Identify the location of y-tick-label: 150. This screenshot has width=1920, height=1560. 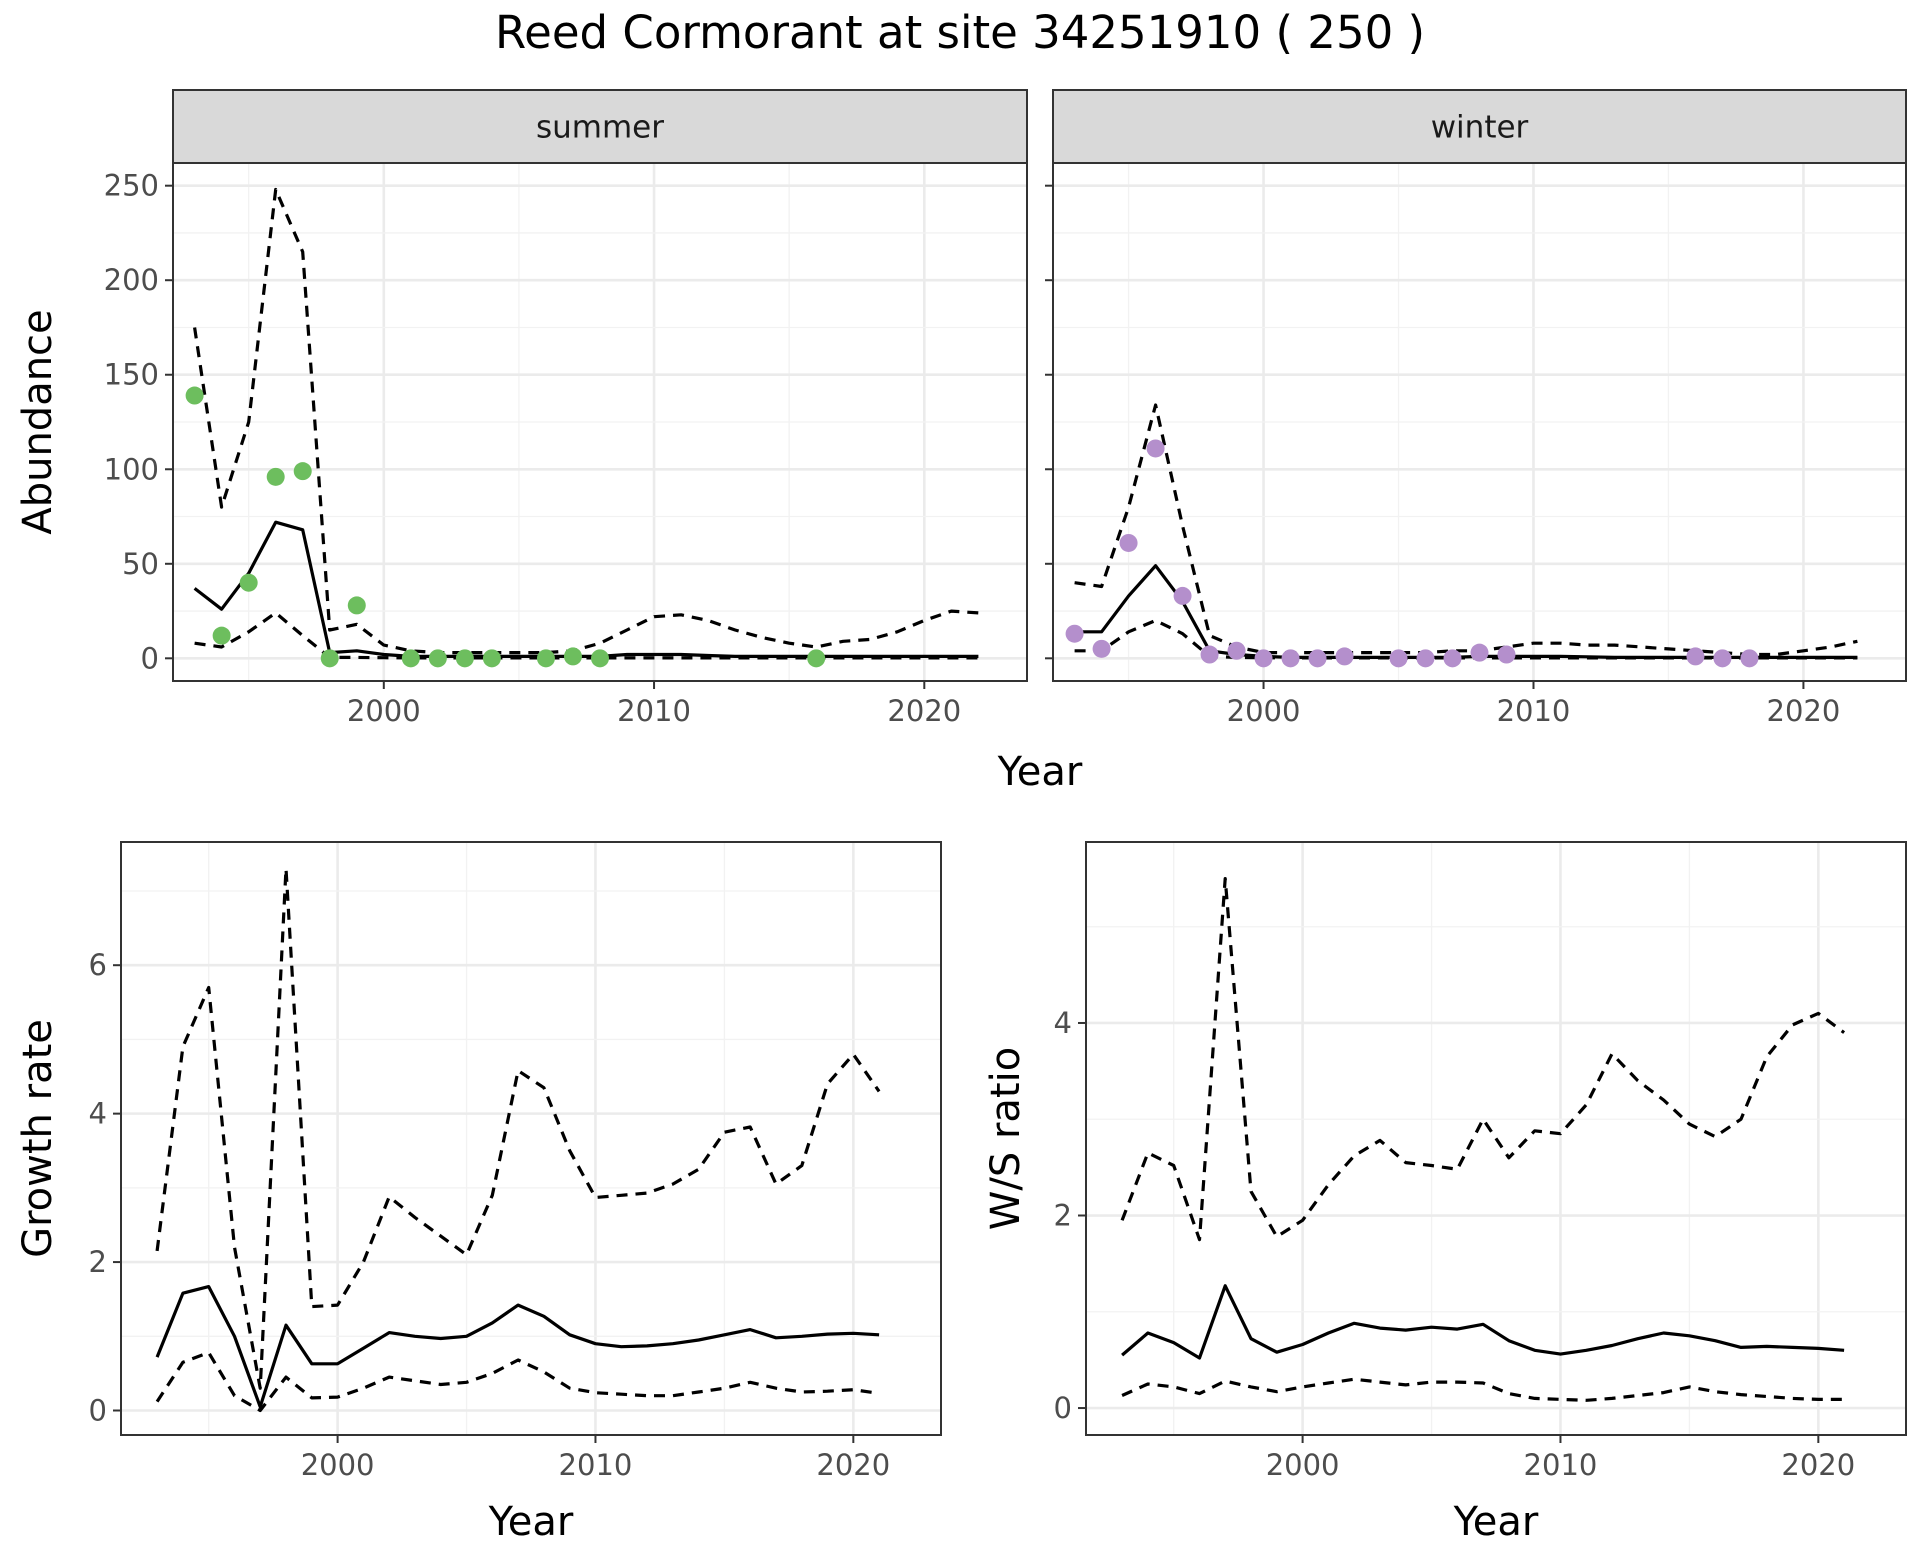
(131, 375).